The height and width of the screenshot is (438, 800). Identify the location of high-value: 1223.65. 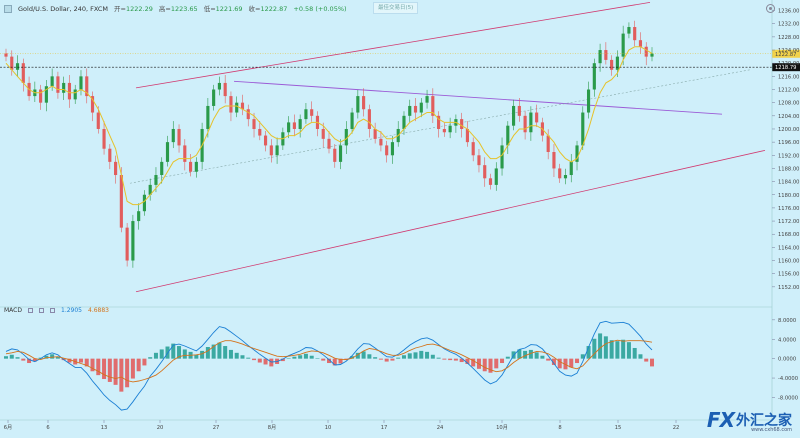
(184, 9).